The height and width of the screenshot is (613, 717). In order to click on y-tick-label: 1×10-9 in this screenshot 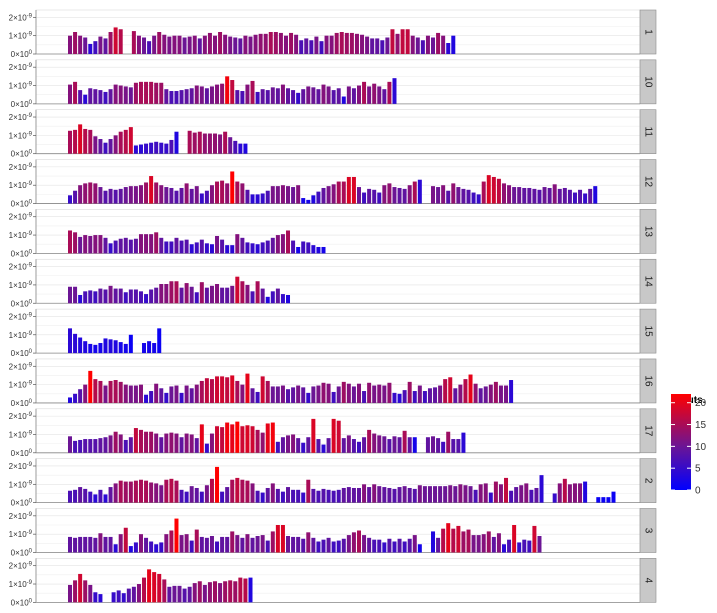, I will do `click(21, 534)`.